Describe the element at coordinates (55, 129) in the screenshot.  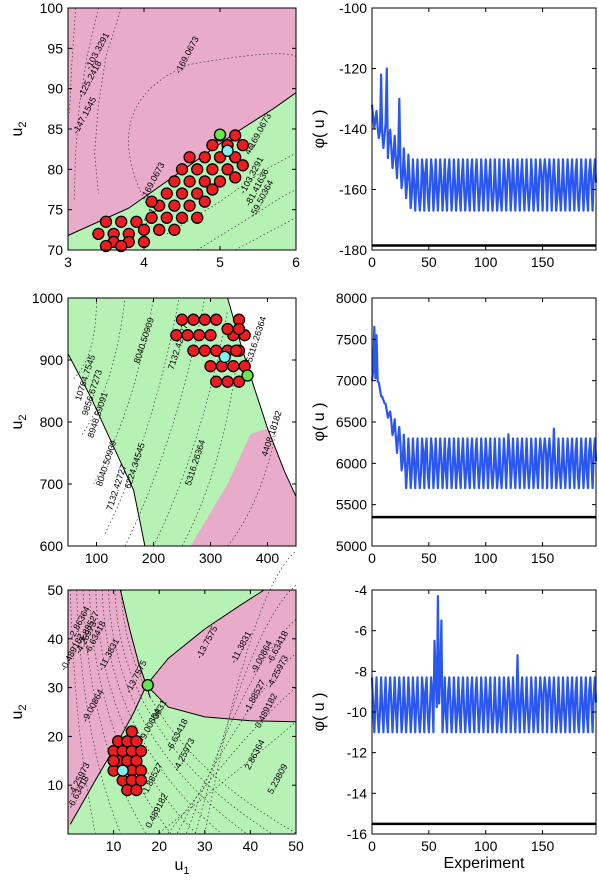
I see `y-tick-label-0-3: 85` at that location.